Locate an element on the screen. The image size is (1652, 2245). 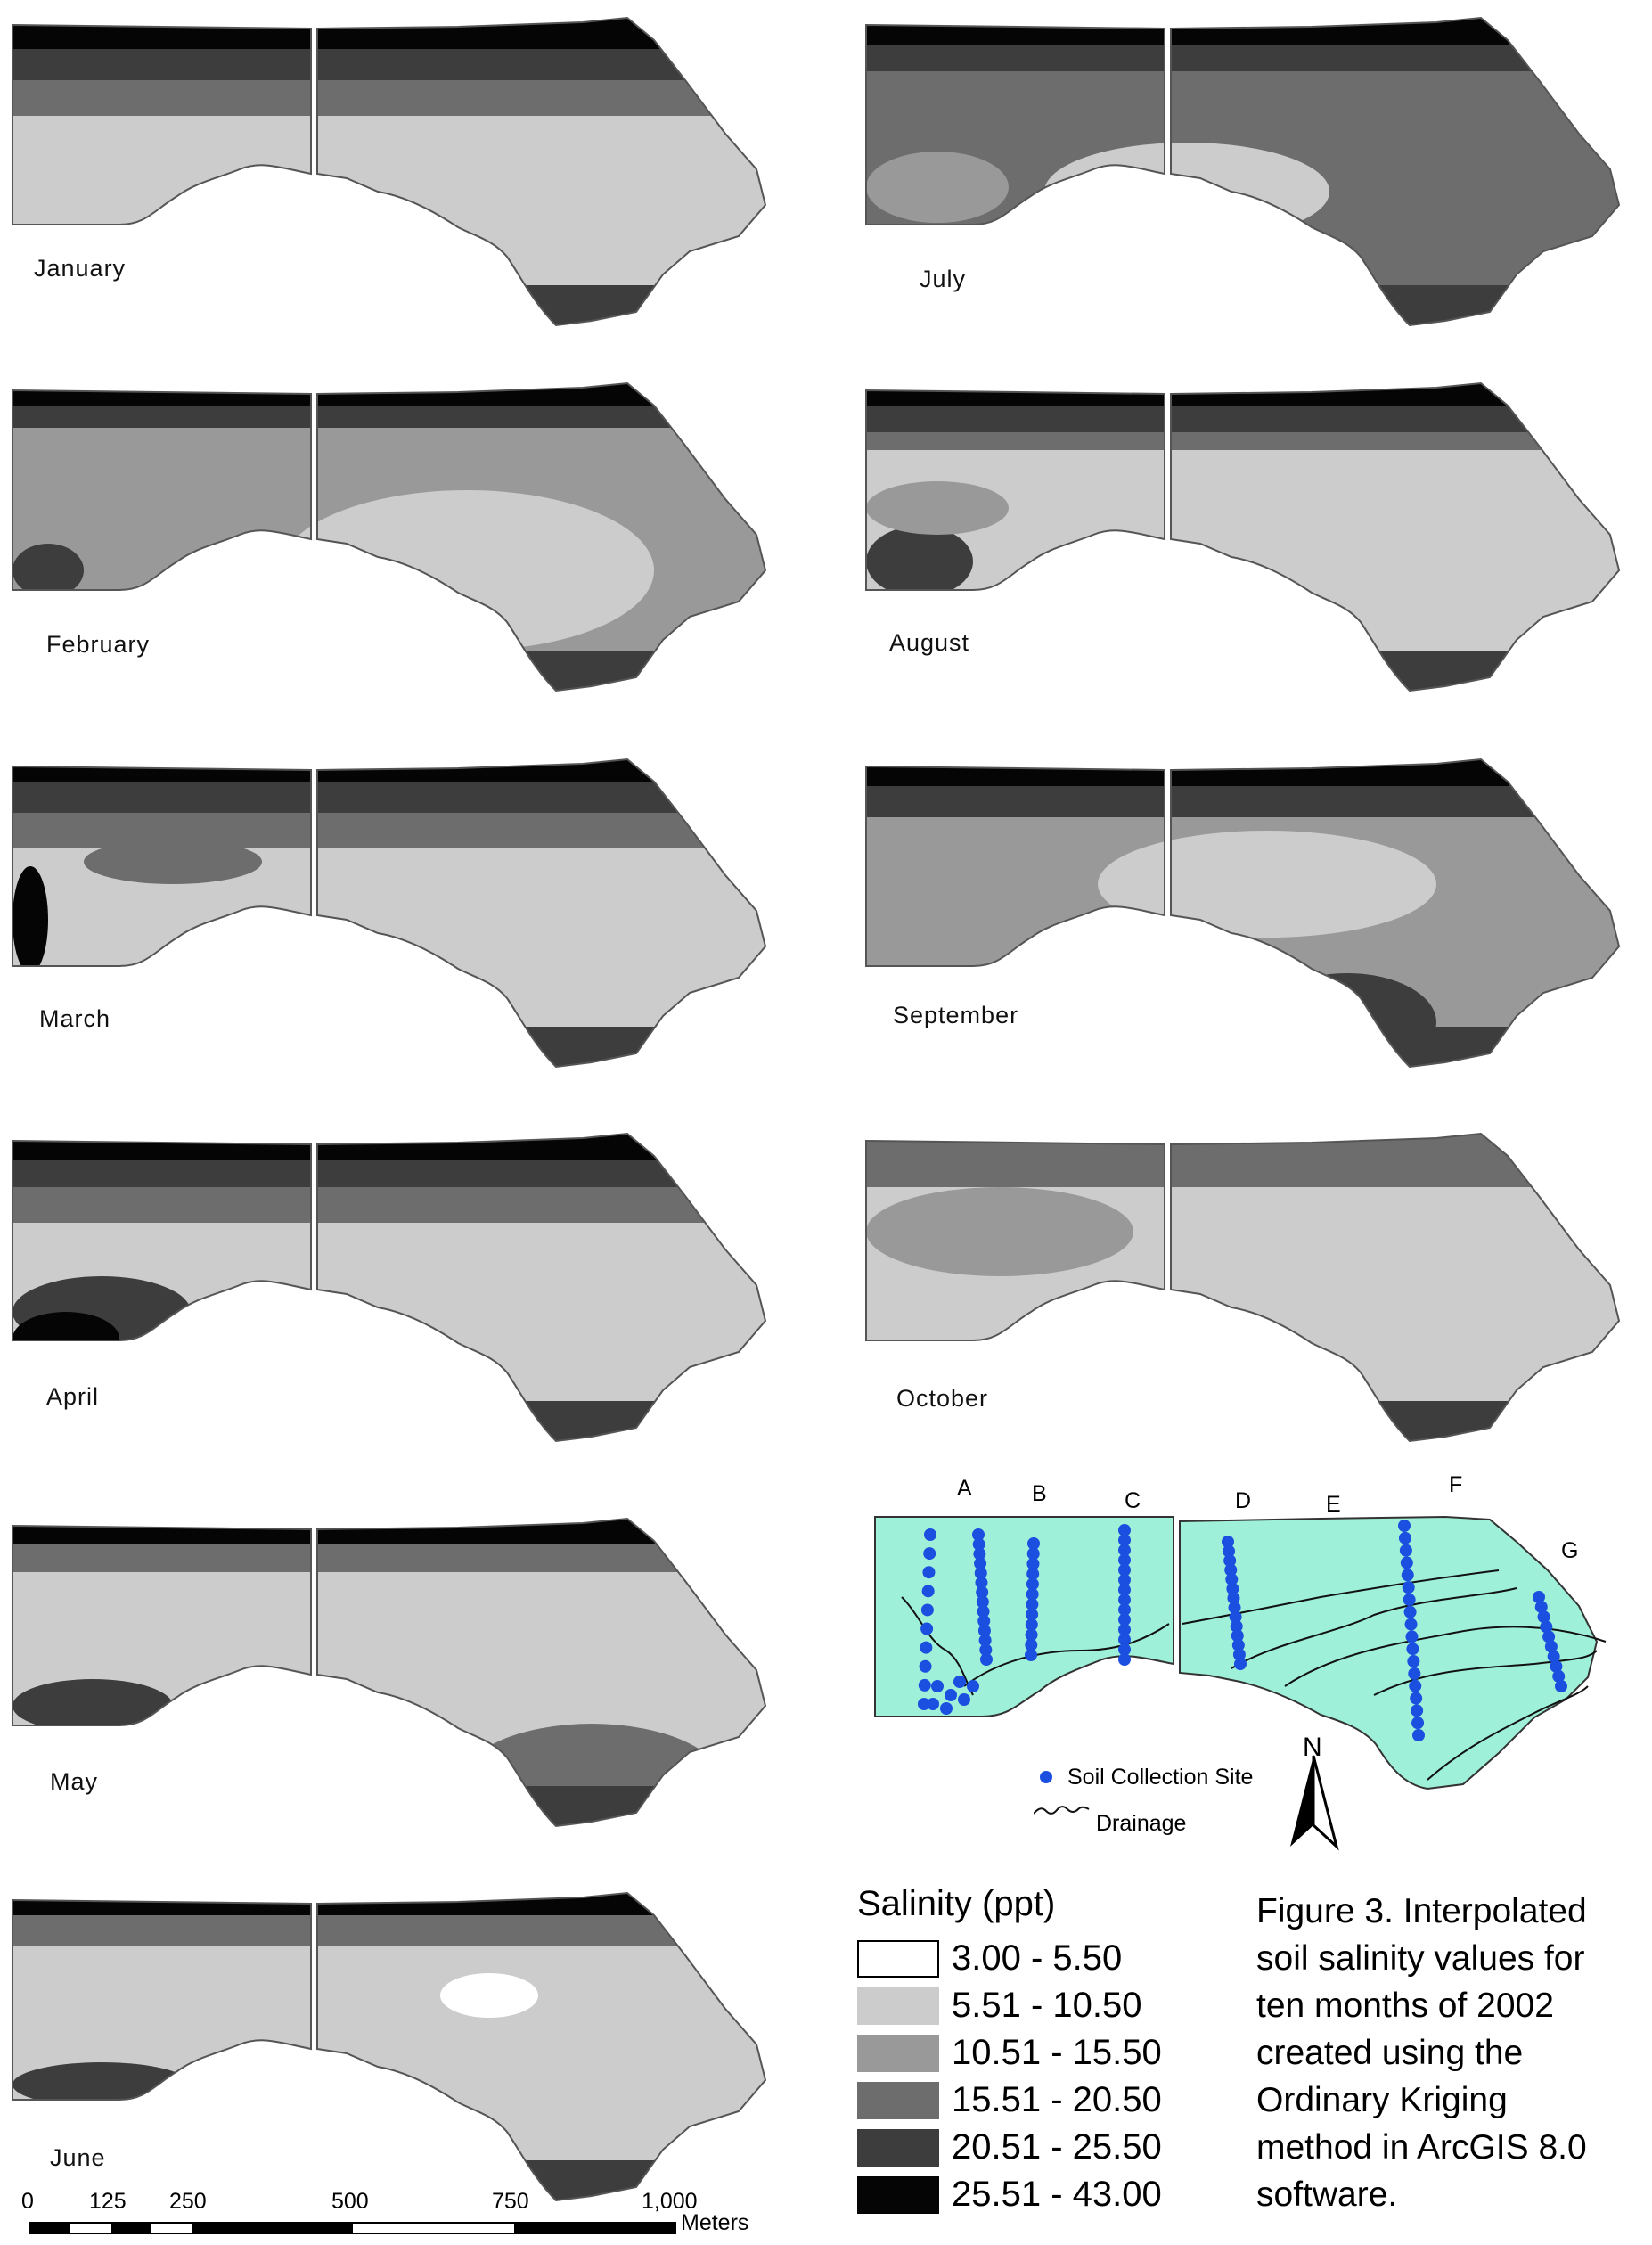
scale-tick-label: 250 is located at coordinates (188, 2201).